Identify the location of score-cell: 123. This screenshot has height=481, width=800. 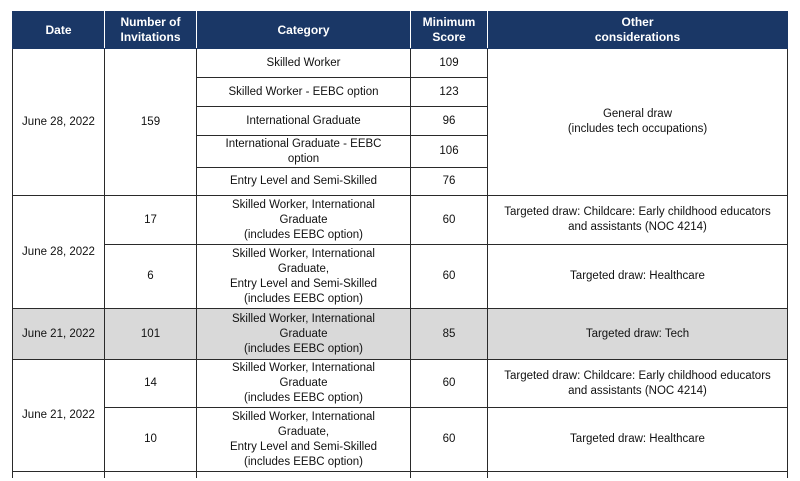
(449, 92).